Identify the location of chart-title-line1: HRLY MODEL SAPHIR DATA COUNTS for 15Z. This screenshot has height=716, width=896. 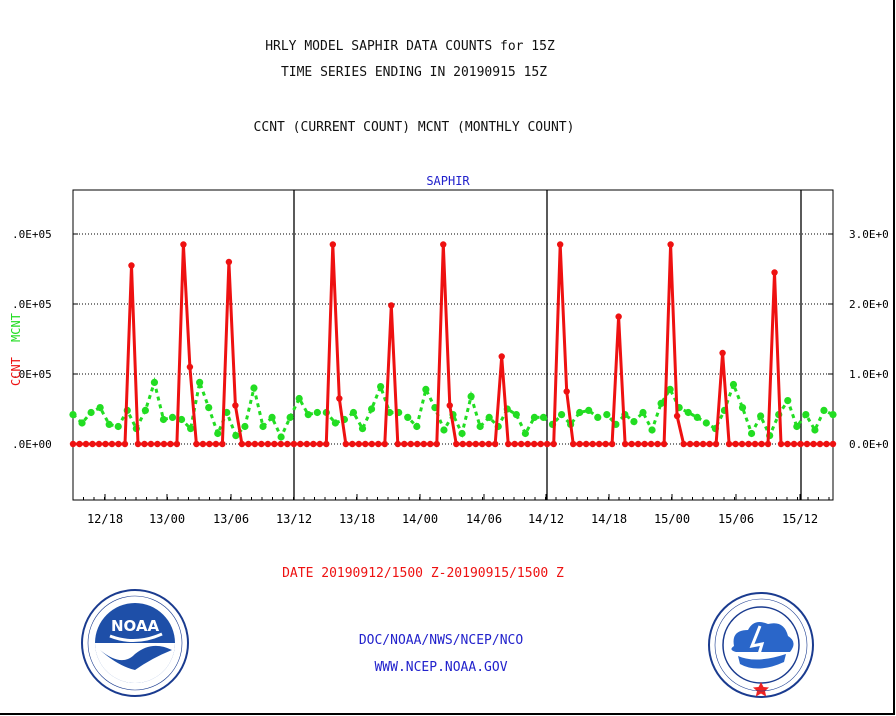
(410, 46).